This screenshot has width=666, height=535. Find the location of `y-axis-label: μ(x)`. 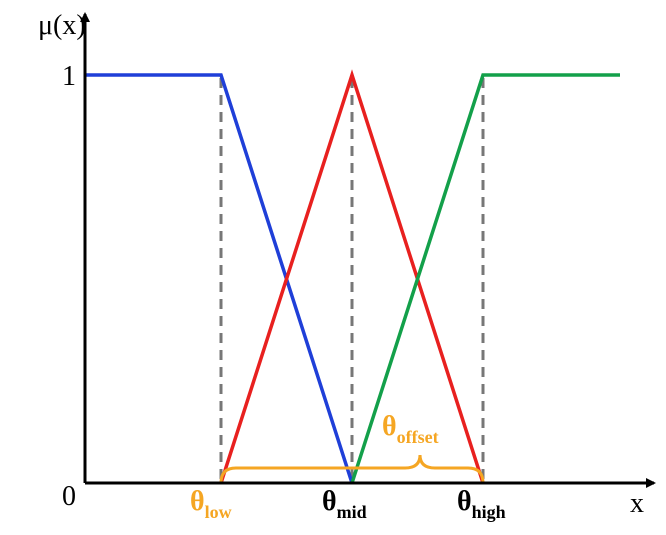

y-axis-label: μ(x) is located at coordinates (62, 25).